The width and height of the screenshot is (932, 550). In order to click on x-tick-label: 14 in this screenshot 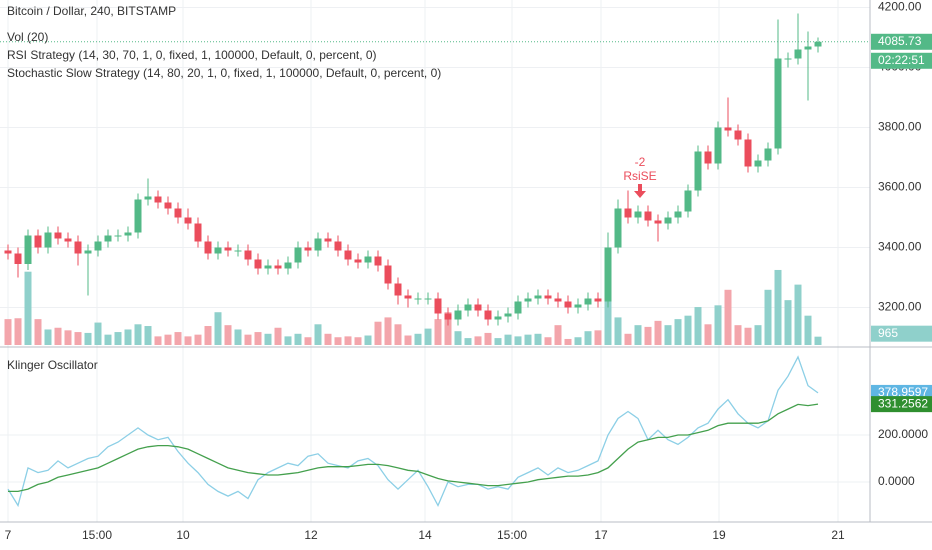, I will do `click(425, 535)`.